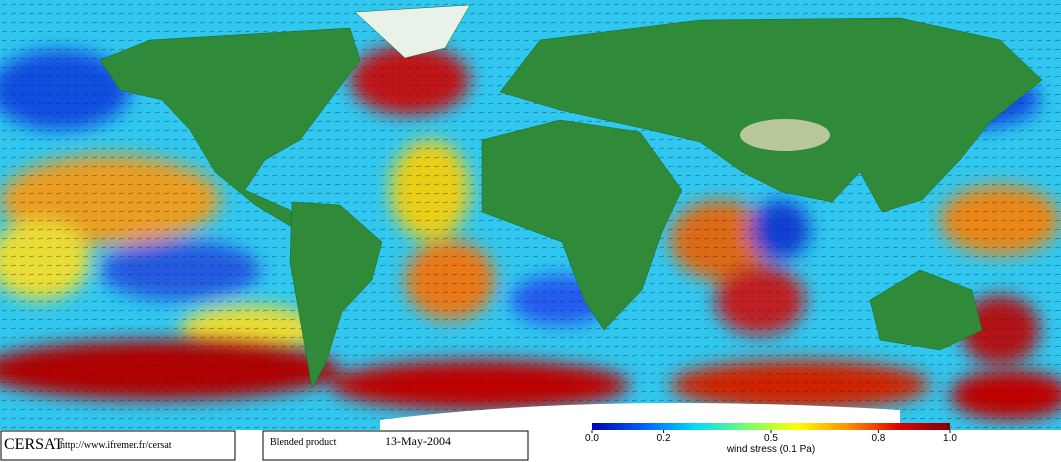 Image resolution: width=1061 pixels, height=462 pixels. Describe the element at coordinates (303, 442) in the screenshot. I see `product: Blended product` at that location.